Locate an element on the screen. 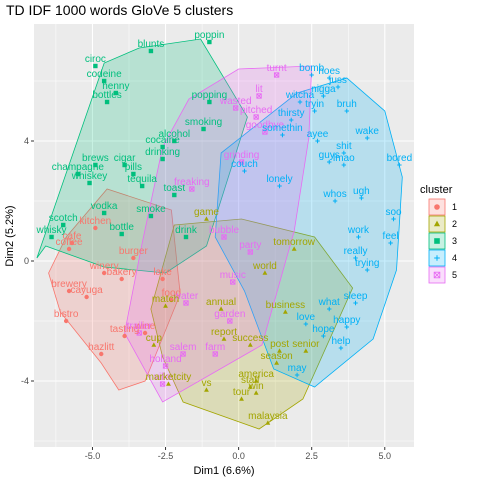 Image resolution: width=480 pixels, height=480 pixels. point-label: turnt is located at coordinates (277, 68).